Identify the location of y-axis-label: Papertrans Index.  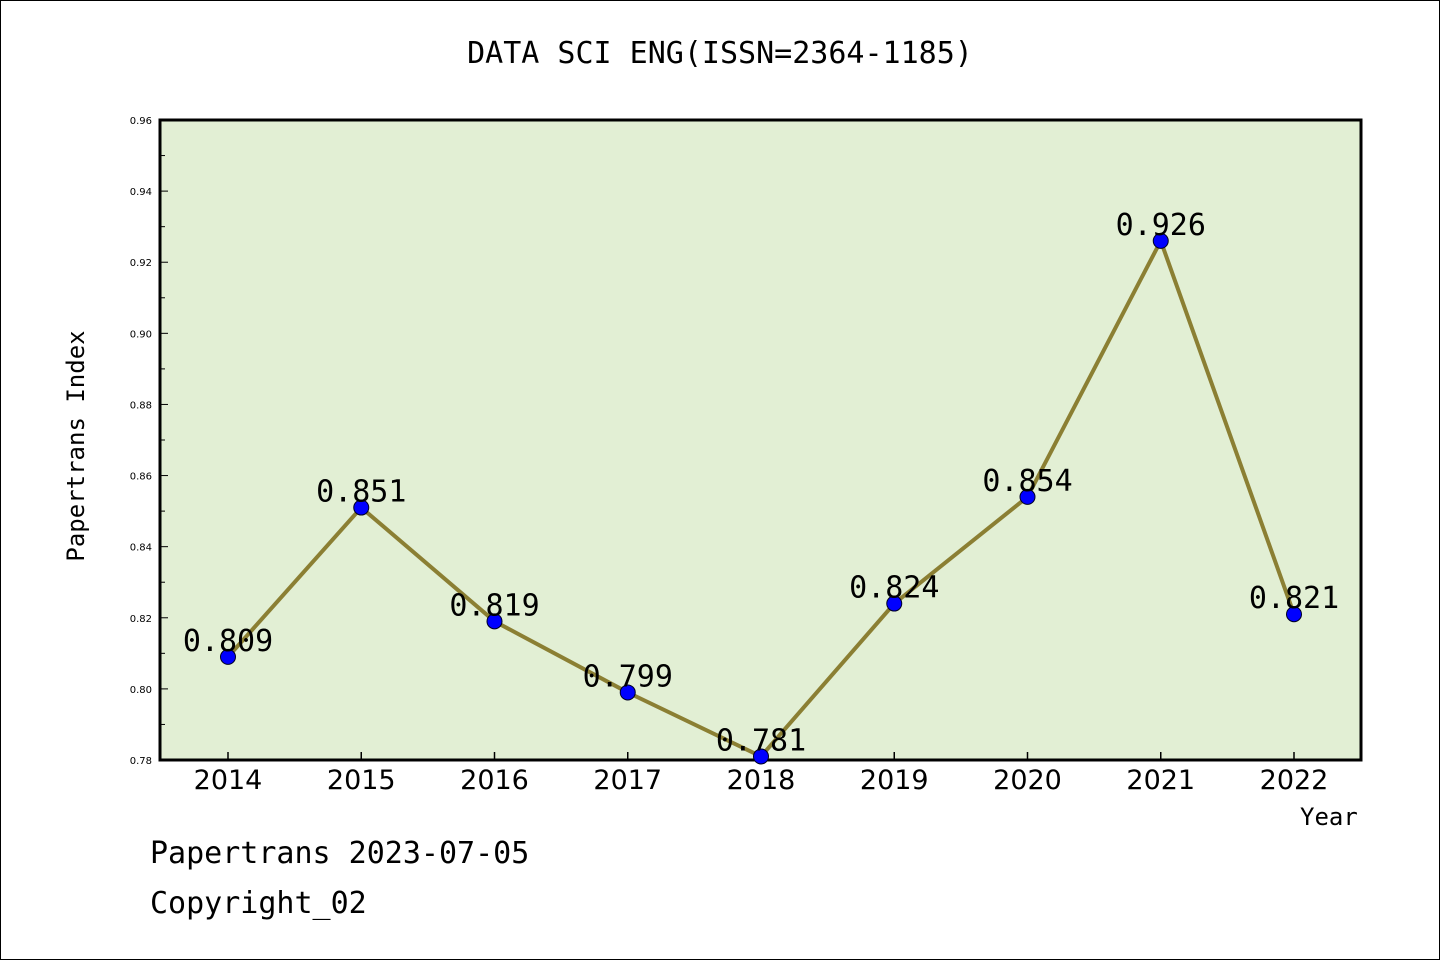
(76, 446).